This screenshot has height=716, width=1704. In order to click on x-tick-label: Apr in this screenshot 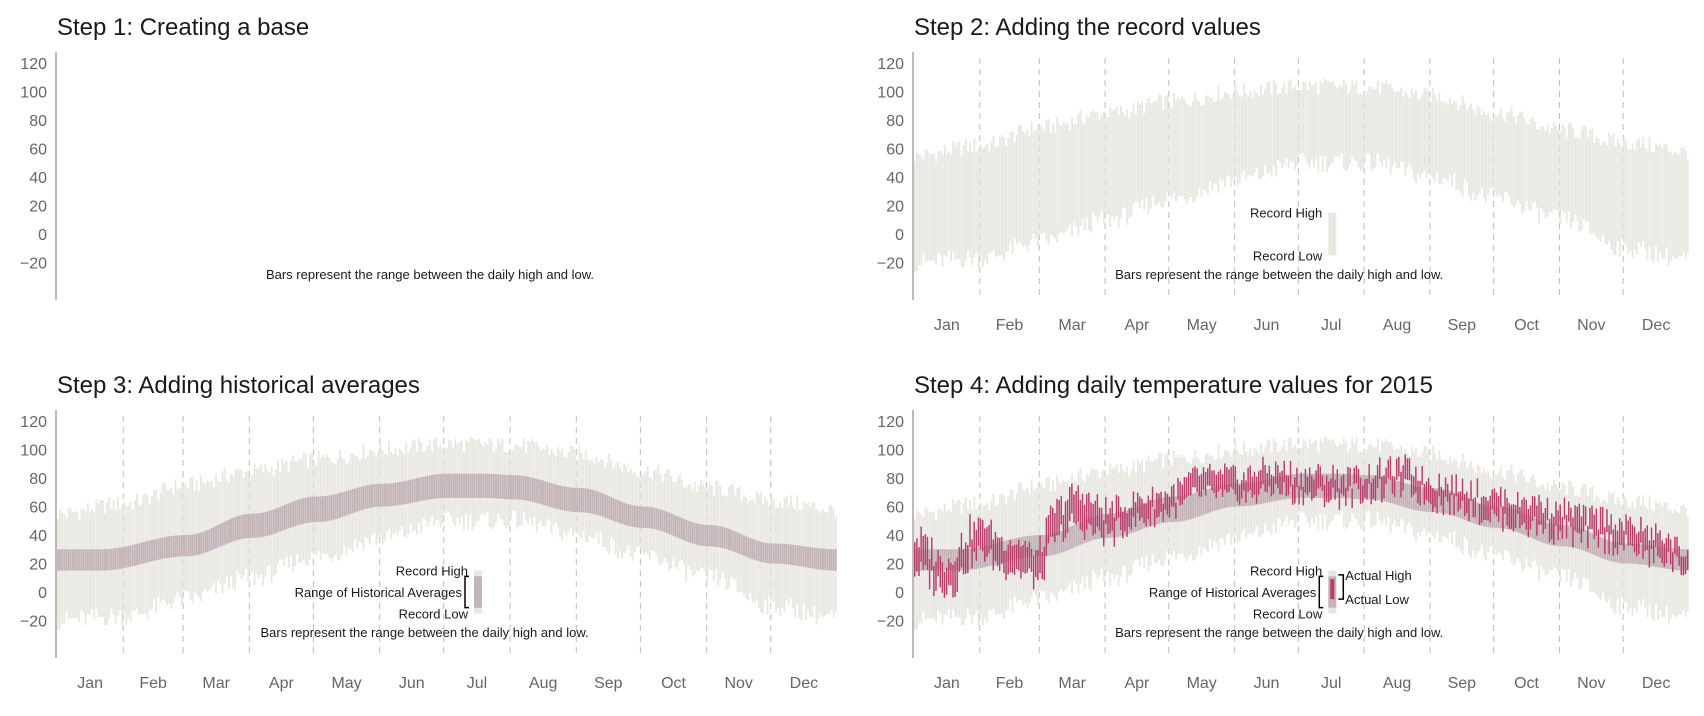, I will do `click(1137, 325)`.